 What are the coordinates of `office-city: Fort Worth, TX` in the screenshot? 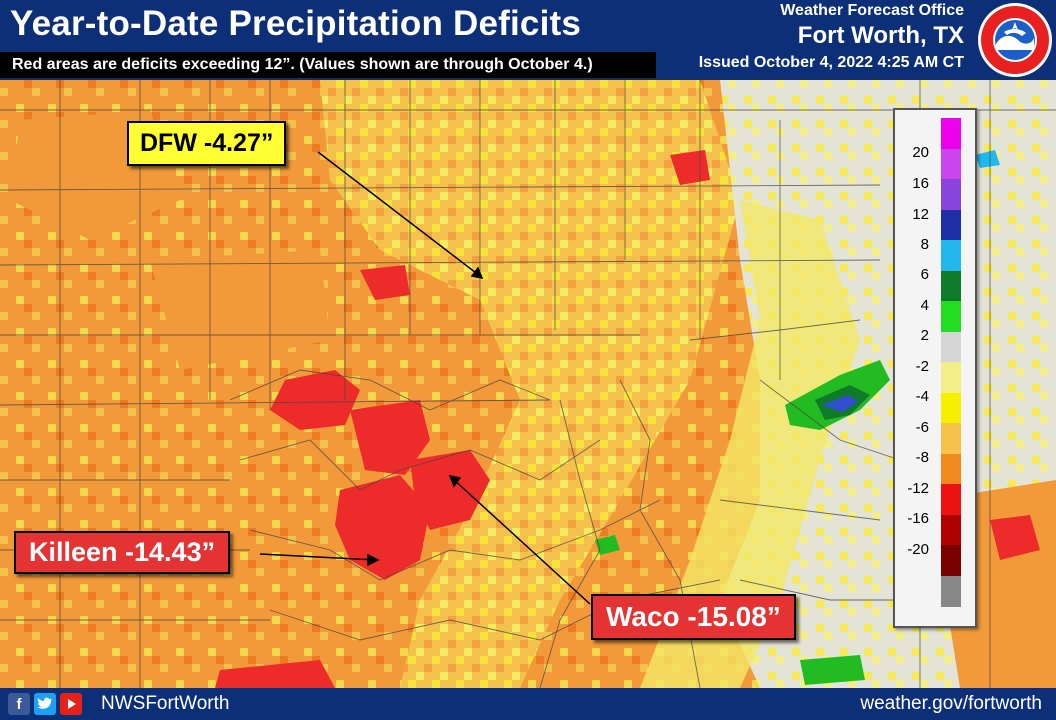 It's located at (880, 35).